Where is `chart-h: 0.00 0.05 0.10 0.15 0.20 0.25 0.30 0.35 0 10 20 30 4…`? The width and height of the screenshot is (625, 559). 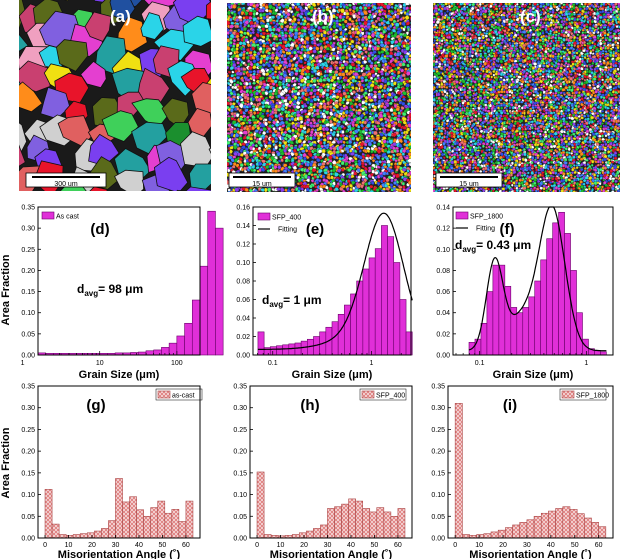 chart-h: 0.00 0.05 0.10 0.15 0.20 0.25 0.30 0.35 0 10 20 30 4… is located at coordinates (323, 471).